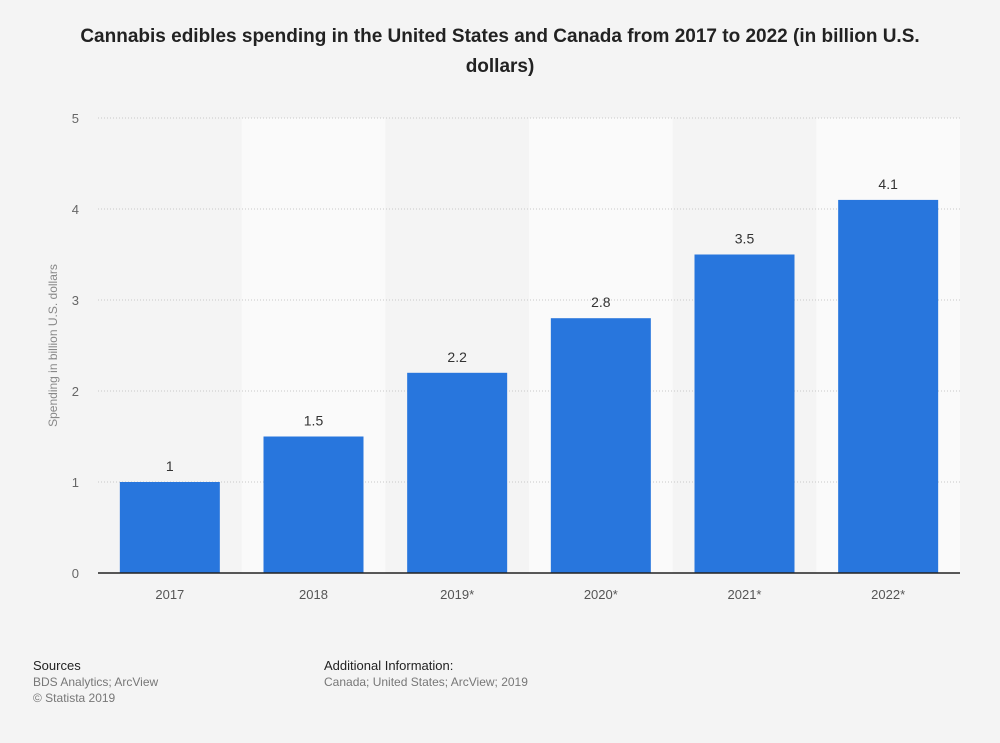 The width and height of the screenshot is (1000, 743). What do you see at coordinates (601, 594) in the screenshot?
I see `x-tick-label: 2020*` at bounding box center [601, 594].